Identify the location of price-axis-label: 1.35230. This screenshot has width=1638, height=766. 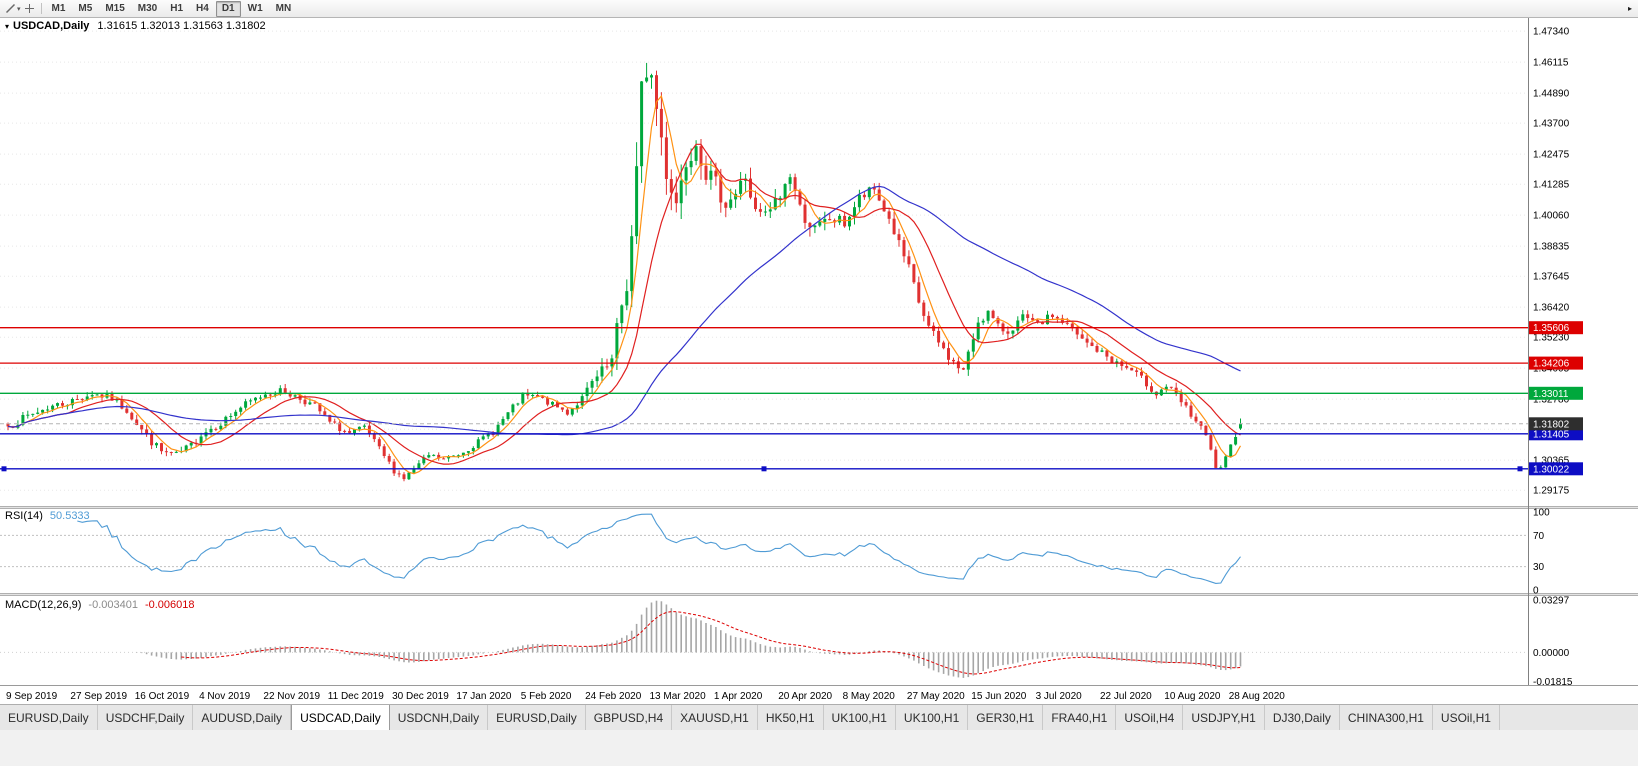
(1551, 338).